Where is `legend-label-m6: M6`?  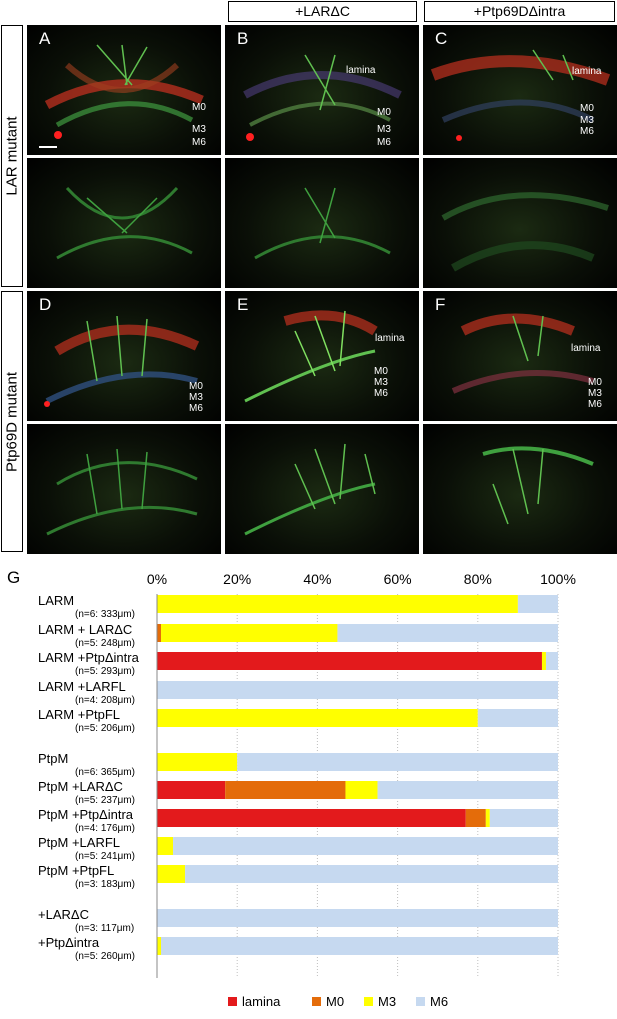 legend-label-m6: M6 is located at coordinates (439, 1001).